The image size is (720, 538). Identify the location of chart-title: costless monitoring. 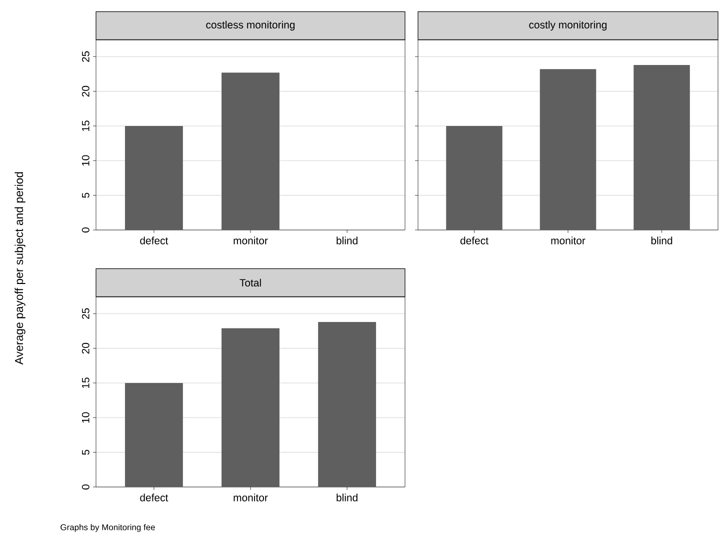
(250, 25).